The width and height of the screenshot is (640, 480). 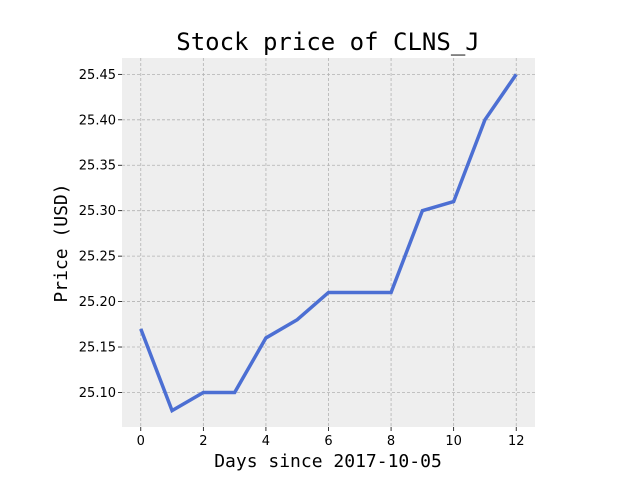 I want to click on y-axis-ticks: 25.10 25.15 25.20 25.25 25.30 25.35 25.40 25.45, so click(x=100, y=234).